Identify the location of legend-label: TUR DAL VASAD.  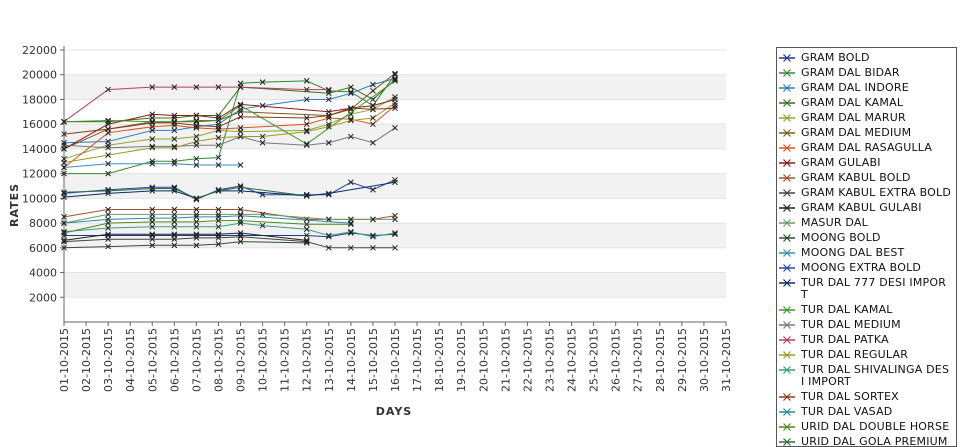
(847, 411).